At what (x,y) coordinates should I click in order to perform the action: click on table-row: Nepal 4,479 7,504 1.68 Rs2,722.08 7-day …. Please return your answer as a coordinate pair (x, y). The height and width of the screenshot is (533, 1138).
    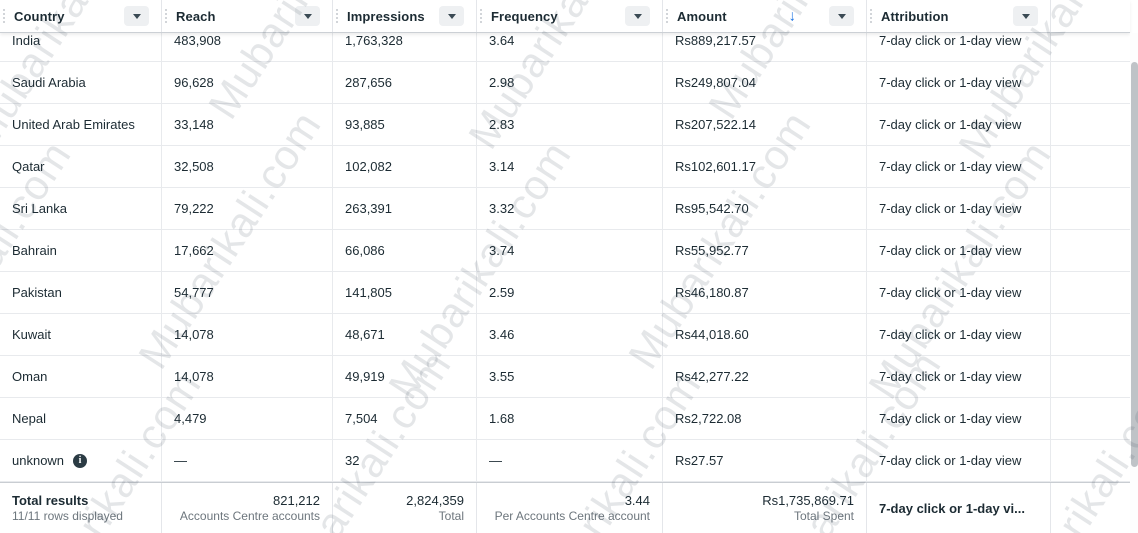
    Looking at the image, I should click on (565, 419).